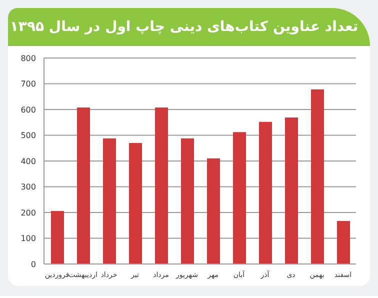 This screenshot has height=298, width=378. Describe the element at coordinates (28, 135) in the screenshot. I see `y-tick-label: 500` at that location.